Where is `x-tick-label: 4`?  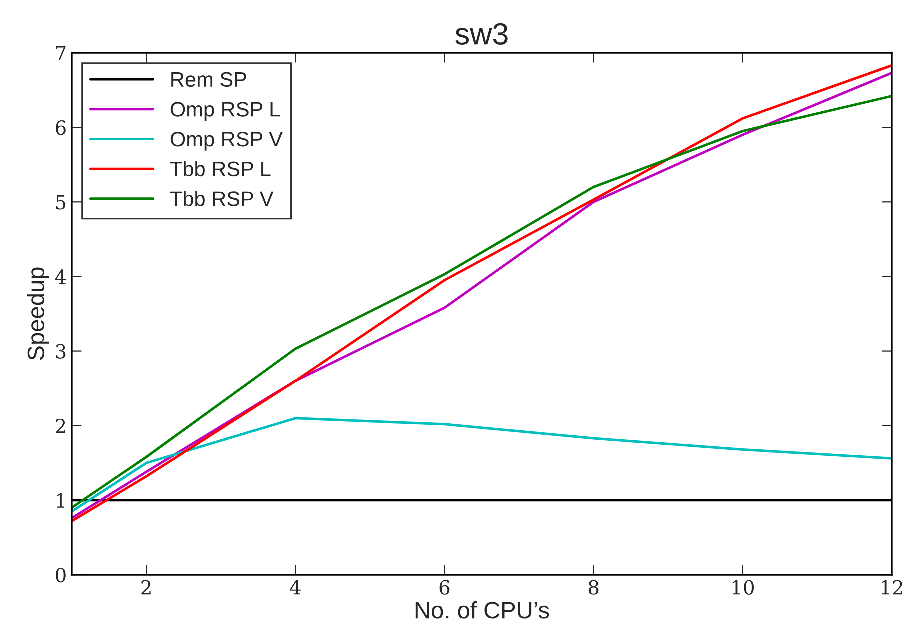
x-tick-label: 4 is located at coordinates (295, 587).